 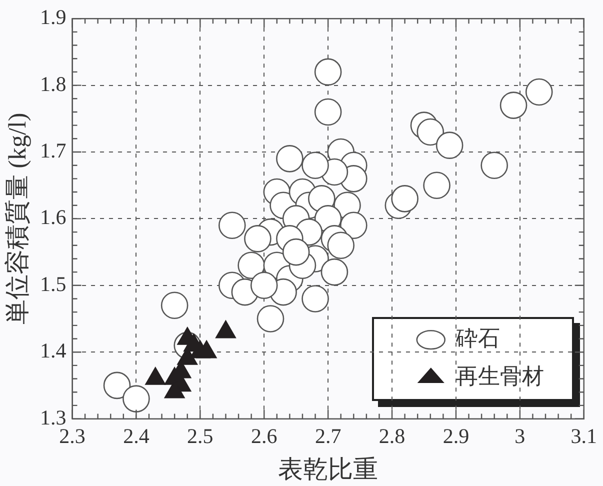 I want to click on x-tick-label: 2.8, so click(x=392, y=436).